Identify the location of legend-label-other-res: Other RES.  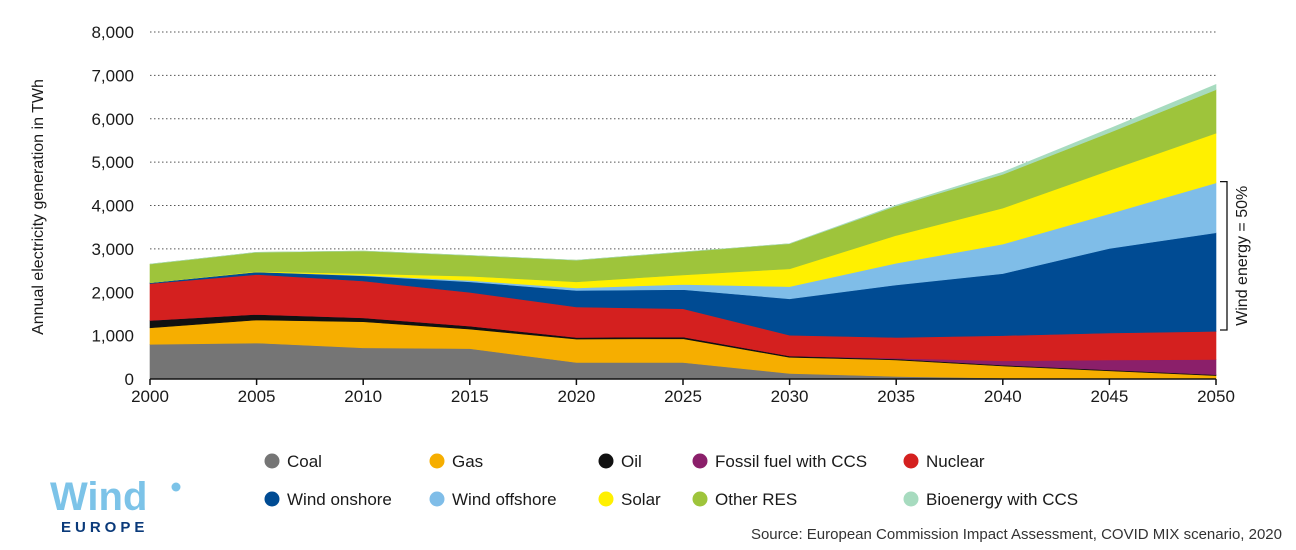
(756, 499).